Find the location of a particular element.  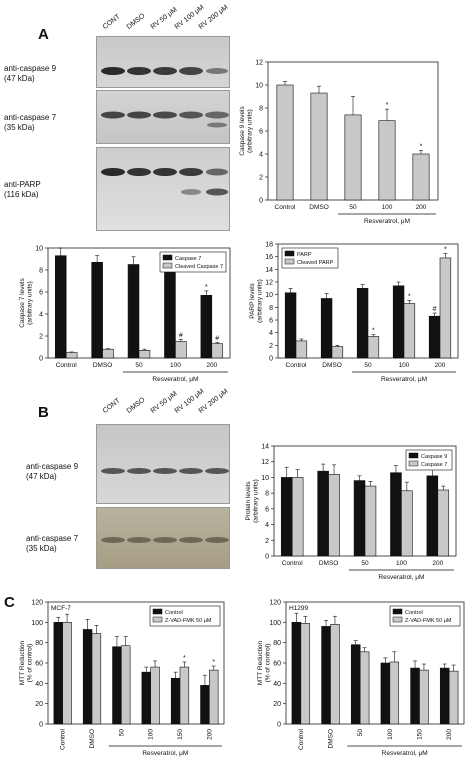

legend-label: Caspase 9 is located at coordinates (434, 457).